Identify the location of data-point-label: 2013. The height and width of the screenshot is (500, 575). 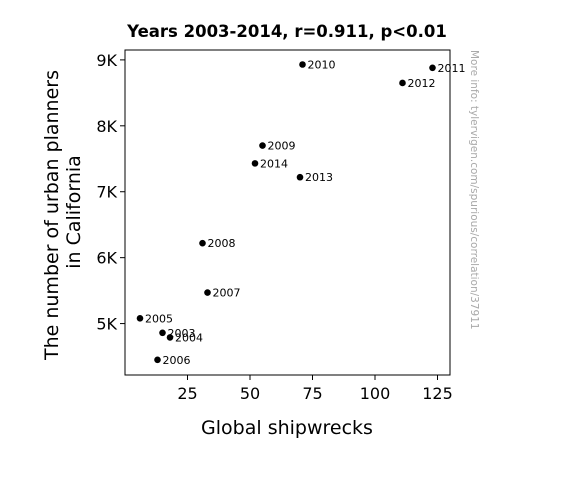
(319, 177).